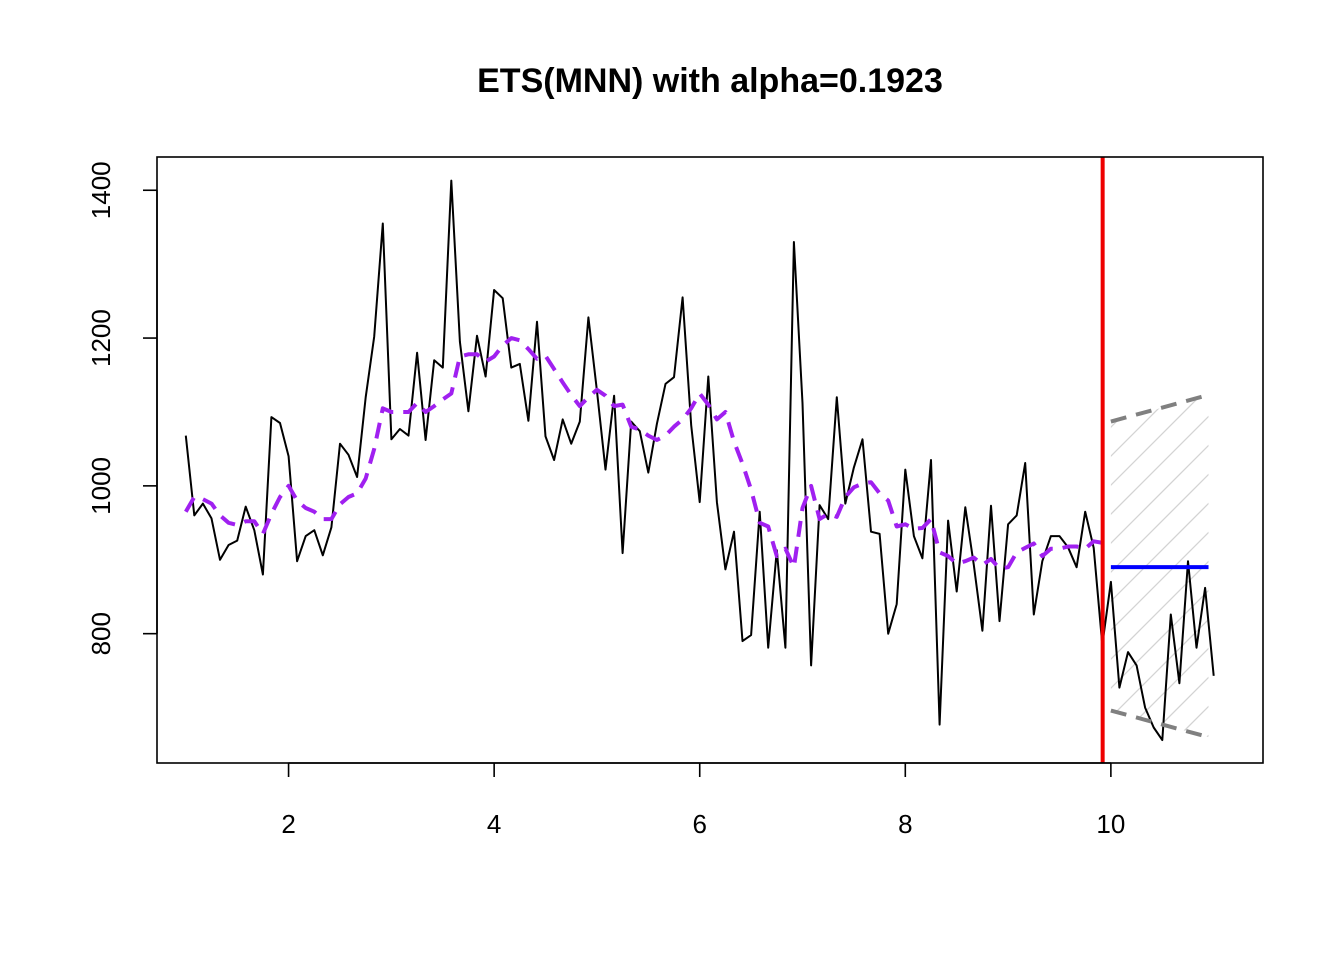 The height and width of the screenshot is (960, 1344). Describe the element at coordinates (101, 338) in the screenshot. I see `y-tick-label: 1200` at that location.